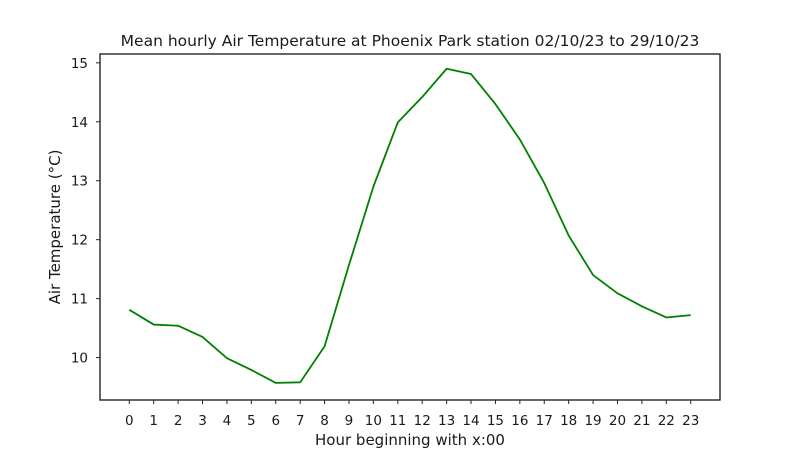  What do you see at coordinates (422, 421) in the screenshot?
I see `x-tick-label: 12` at bounding box center [422, 421].